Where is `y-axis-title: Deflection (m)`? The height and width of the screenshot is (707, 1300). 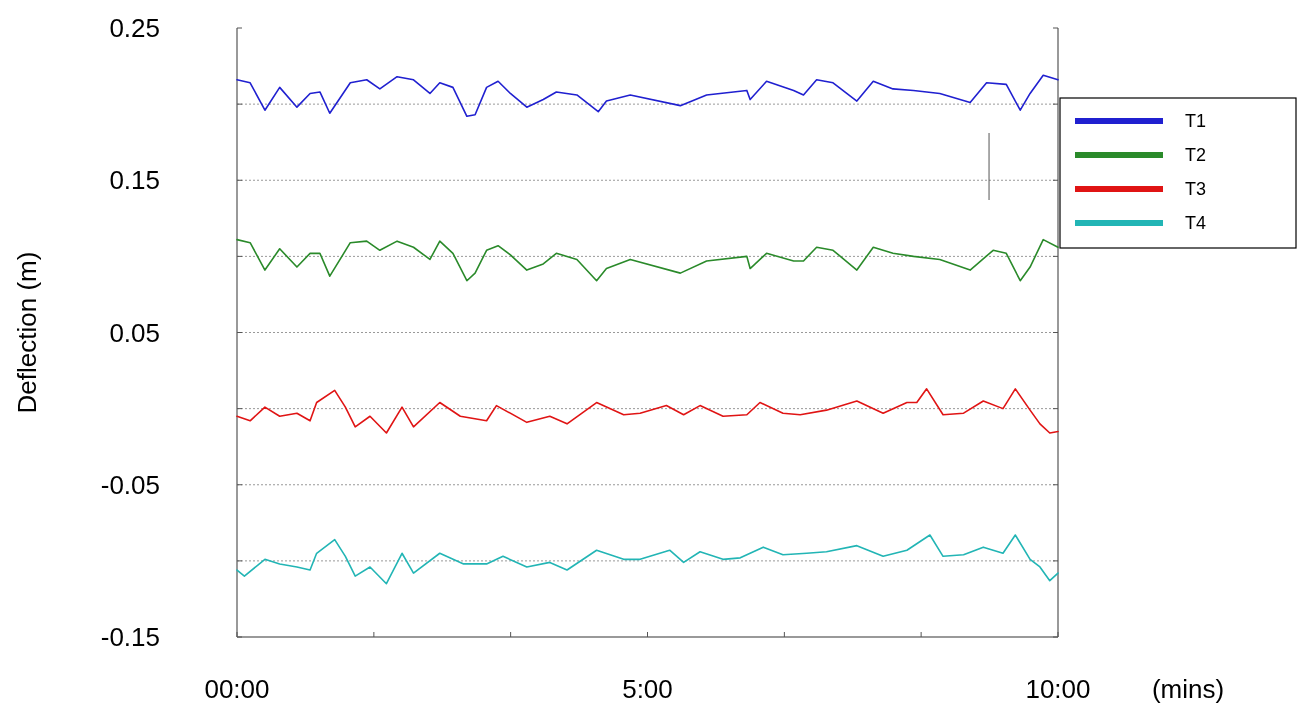
y-axis-title: Deflection (m) is located at coordinates (27, 332).